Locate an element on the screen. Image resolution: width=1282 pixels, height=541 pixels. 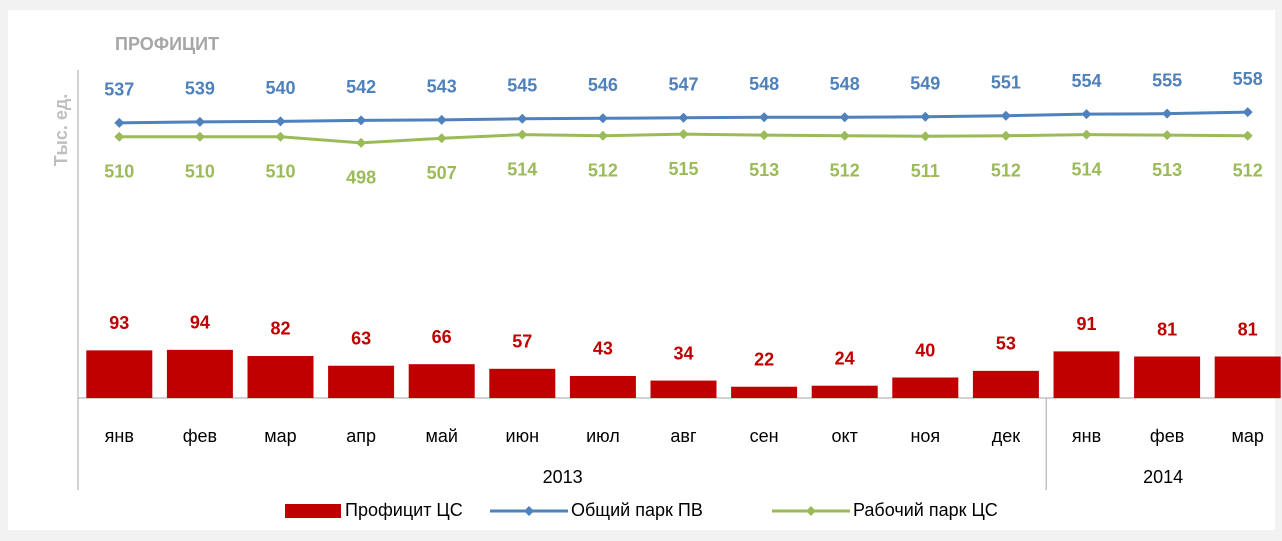
data-label: 547 is located at coordinates (683, 85).